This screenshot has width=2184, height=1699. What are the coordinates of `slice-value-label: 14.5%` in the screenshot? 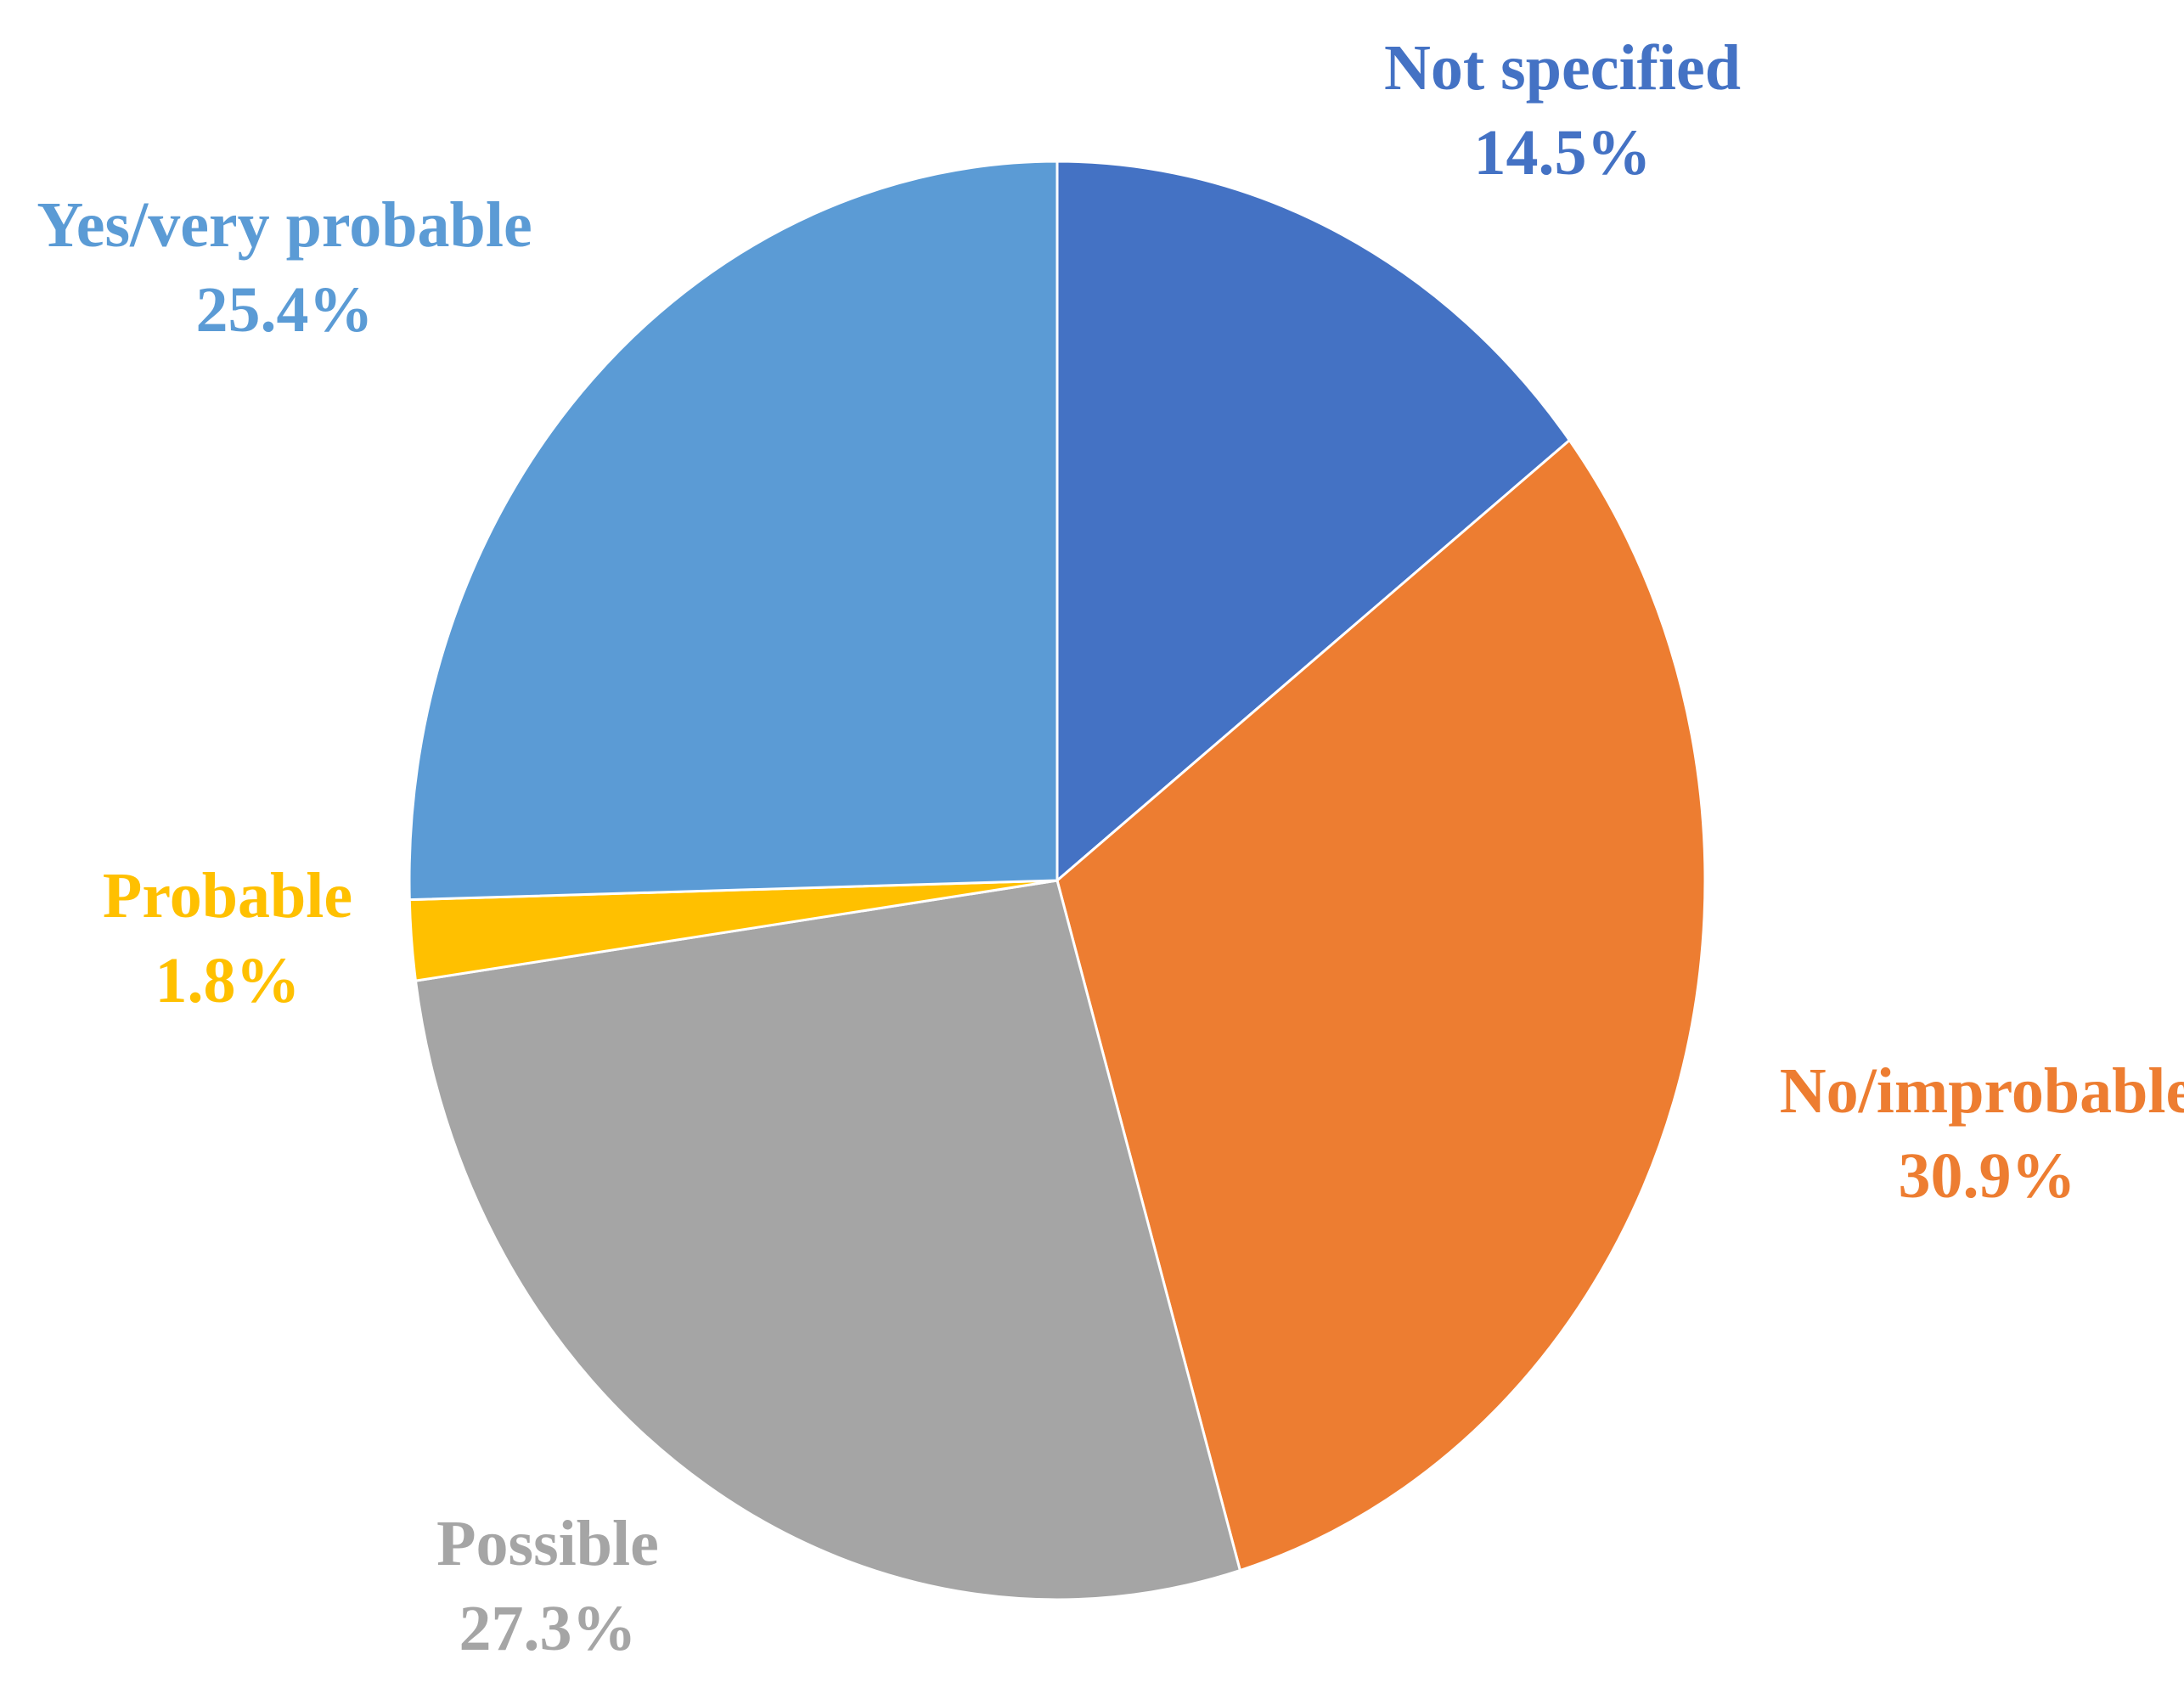 It's located at (1563, 152).